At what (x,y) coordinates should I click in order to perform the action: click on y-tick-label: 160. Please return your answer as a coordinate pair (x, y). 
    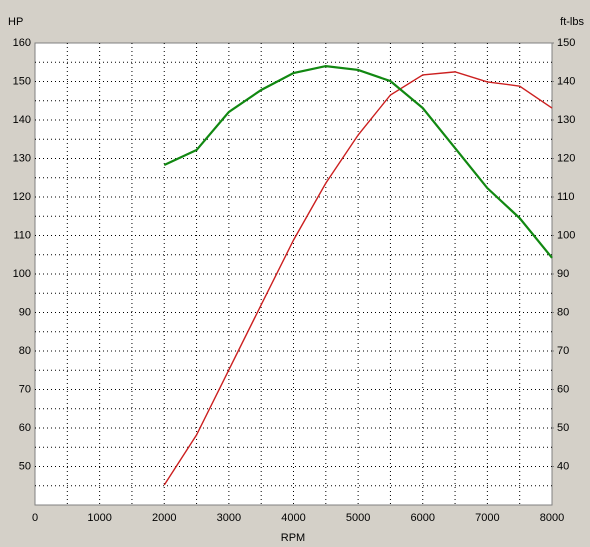
    Looking at the image, I should click on (22, 43).